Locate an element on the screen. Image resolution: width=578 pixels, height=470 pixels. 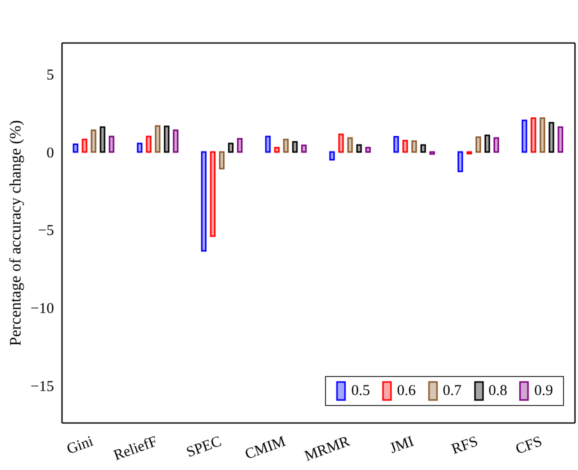
legend-label: 0.6 is located at coordinates (406, 391).